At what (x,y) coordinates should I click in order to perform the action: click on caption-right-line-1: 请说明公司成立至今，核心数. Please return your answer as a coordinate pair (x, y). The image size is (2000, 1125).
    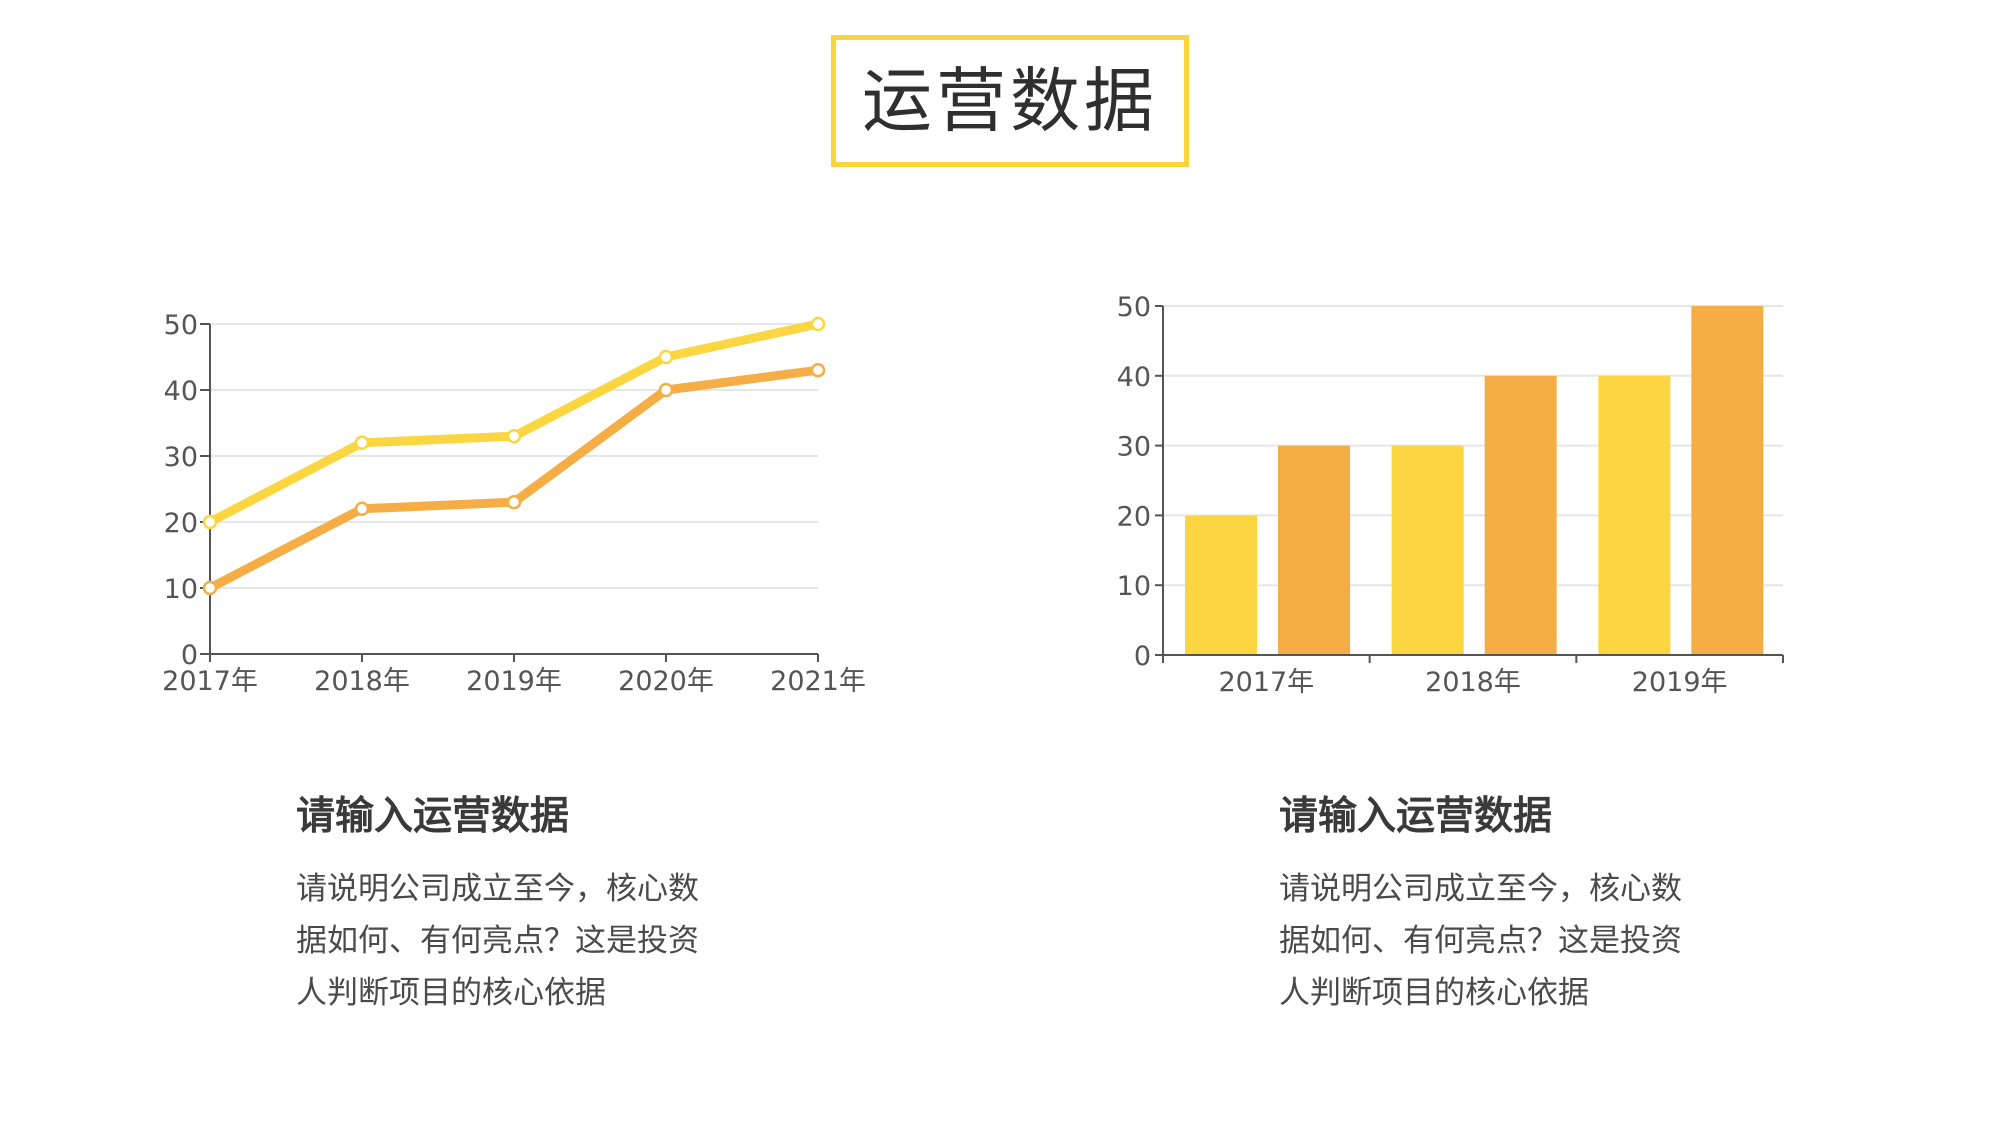
    Looking at the image, I should click on (1480, 888).